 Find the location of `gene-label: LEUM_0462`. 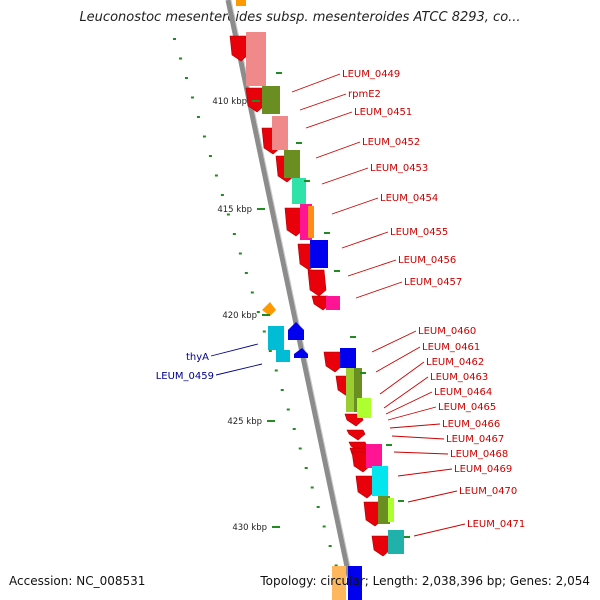

gene-label: LEUM_0462 is located at coordinates (455, 362).